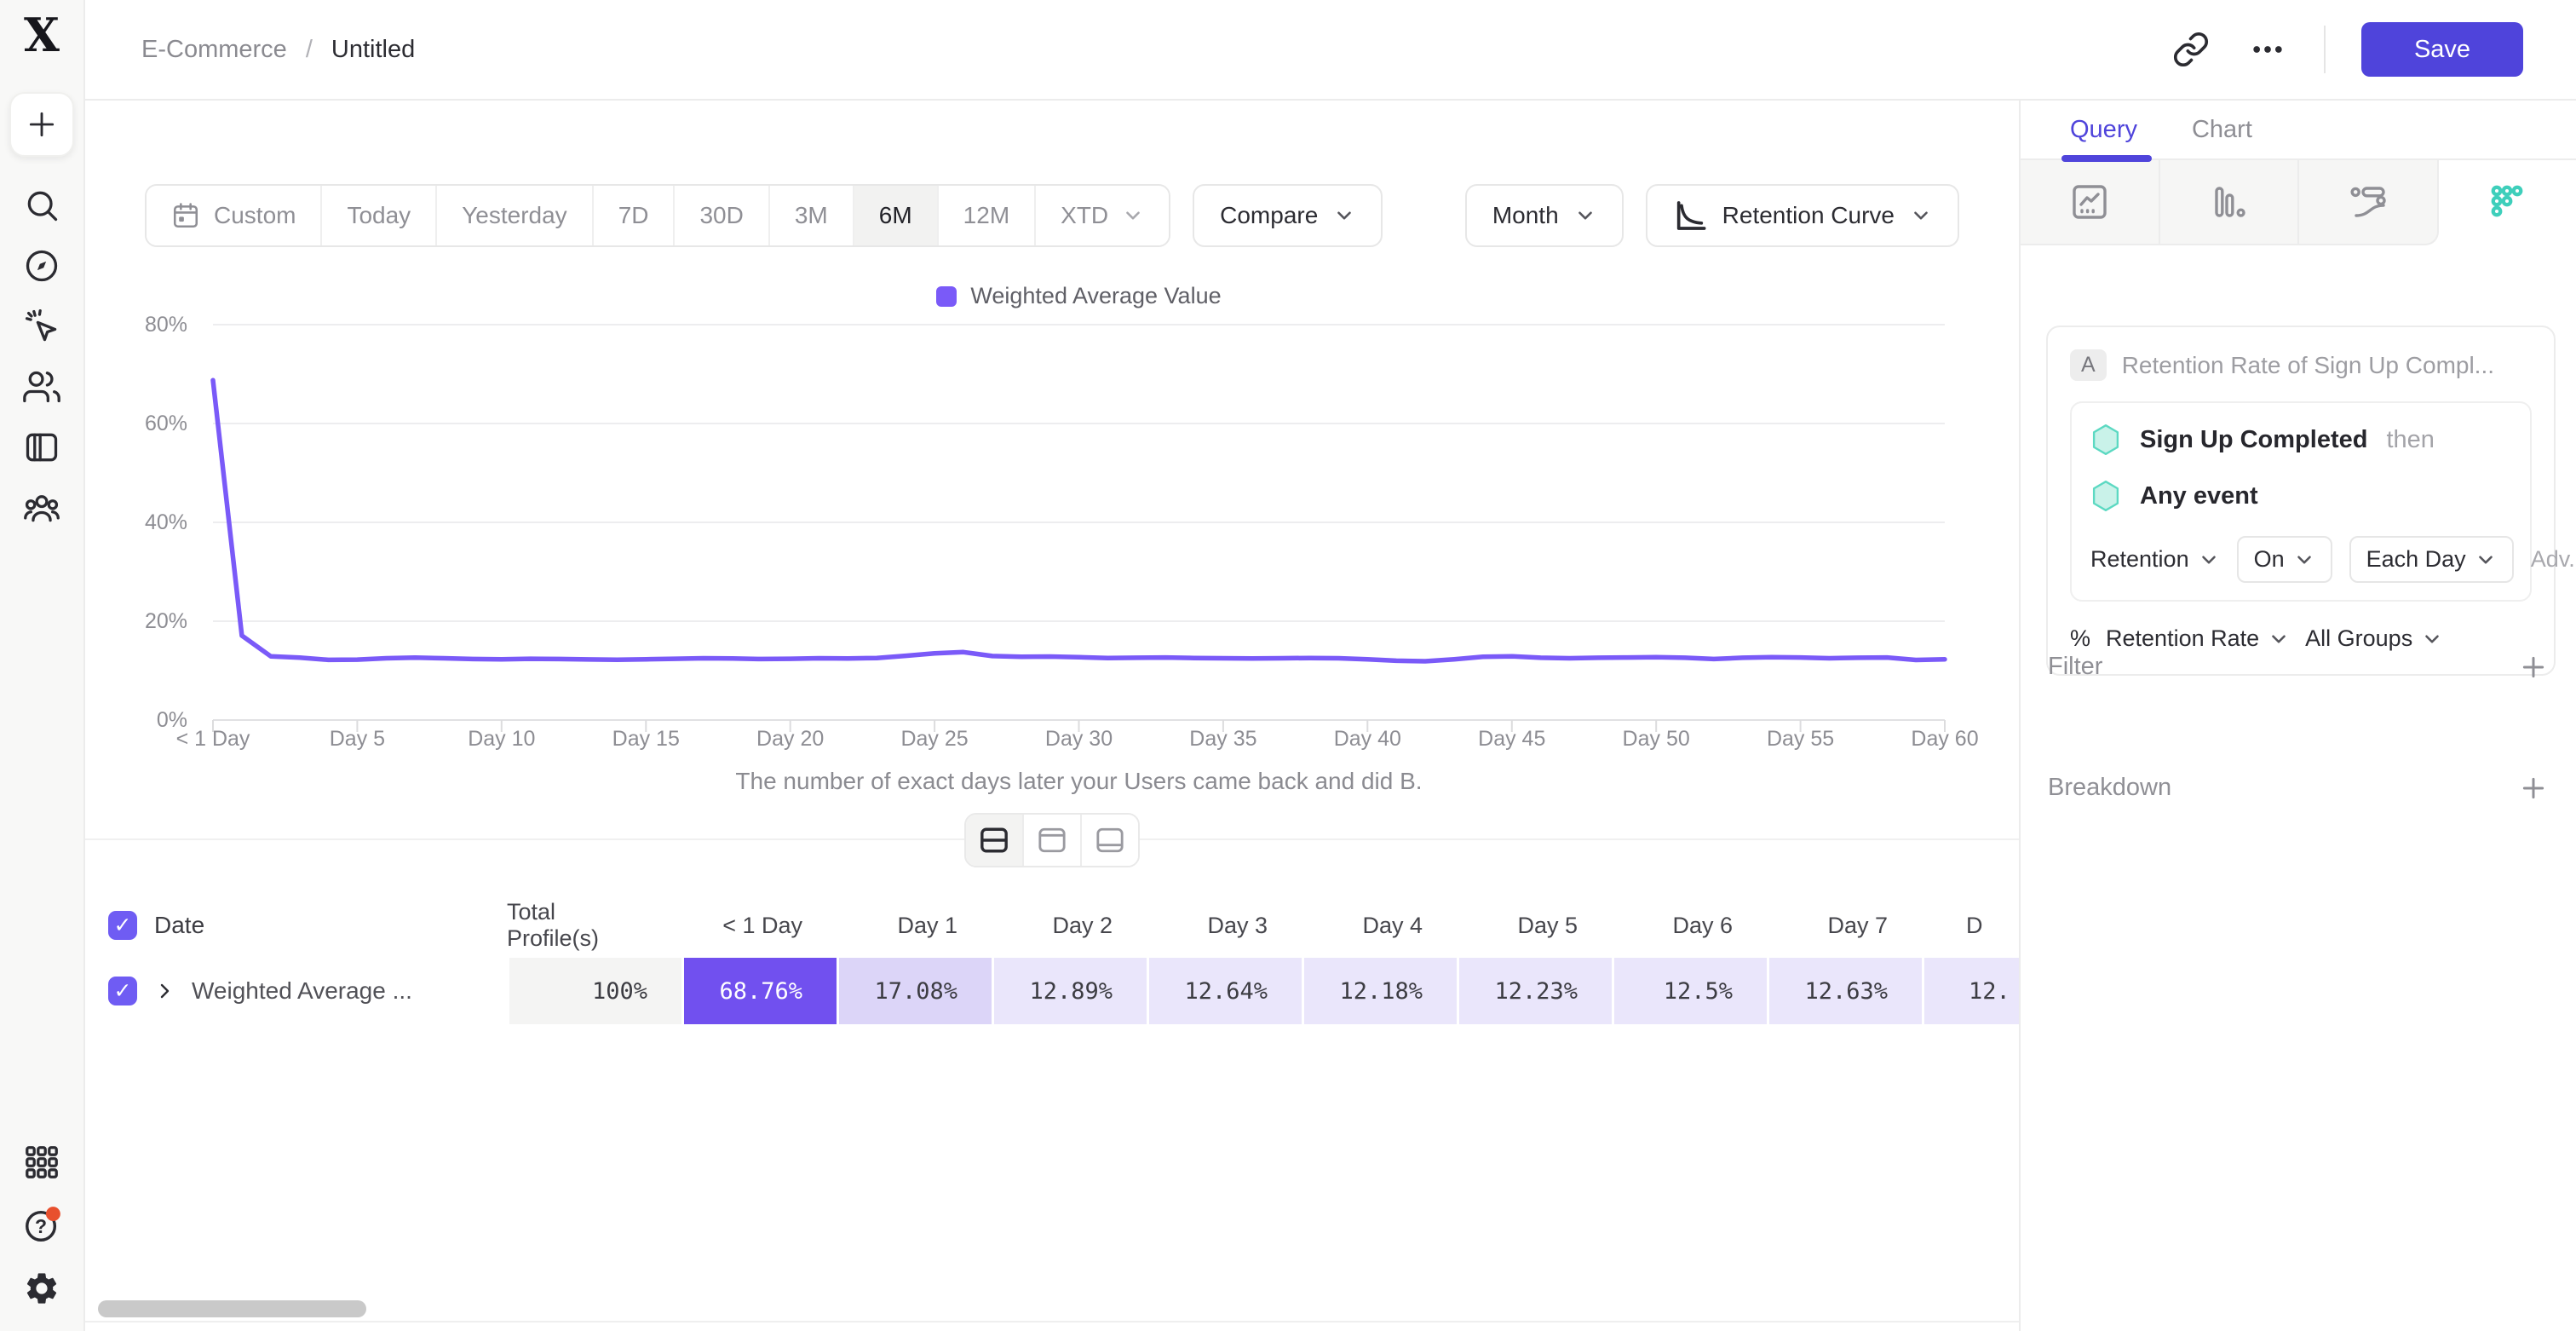  I want to click on panel-tabs: Query Chart, so click(2299, 131).